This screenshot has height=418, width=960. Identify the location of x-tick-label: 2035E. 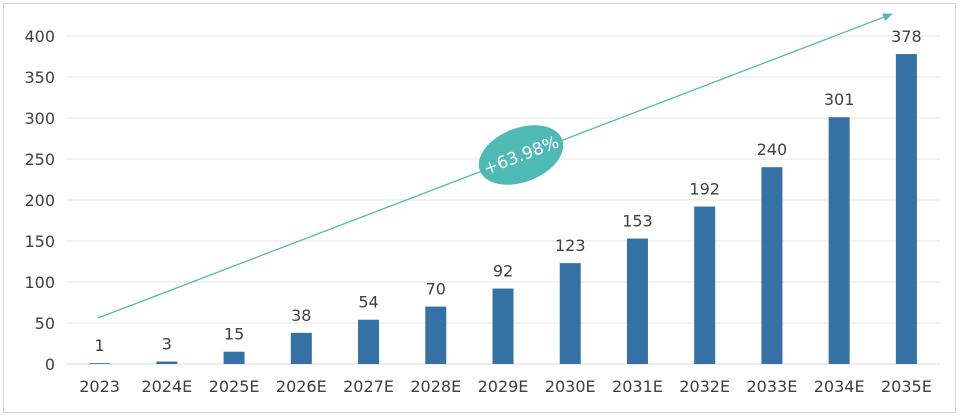
(906, 386).